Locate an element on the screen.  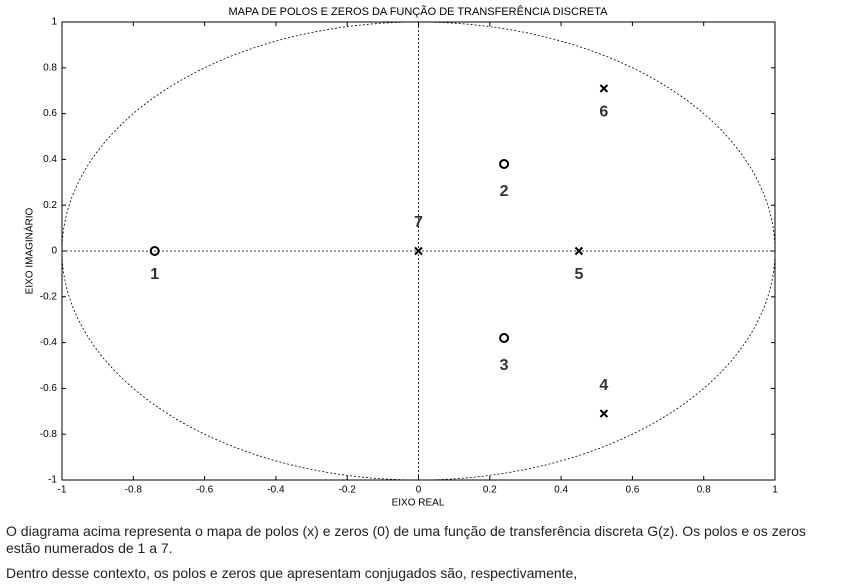
point-label: 6 is located at coordinates (603, 112).